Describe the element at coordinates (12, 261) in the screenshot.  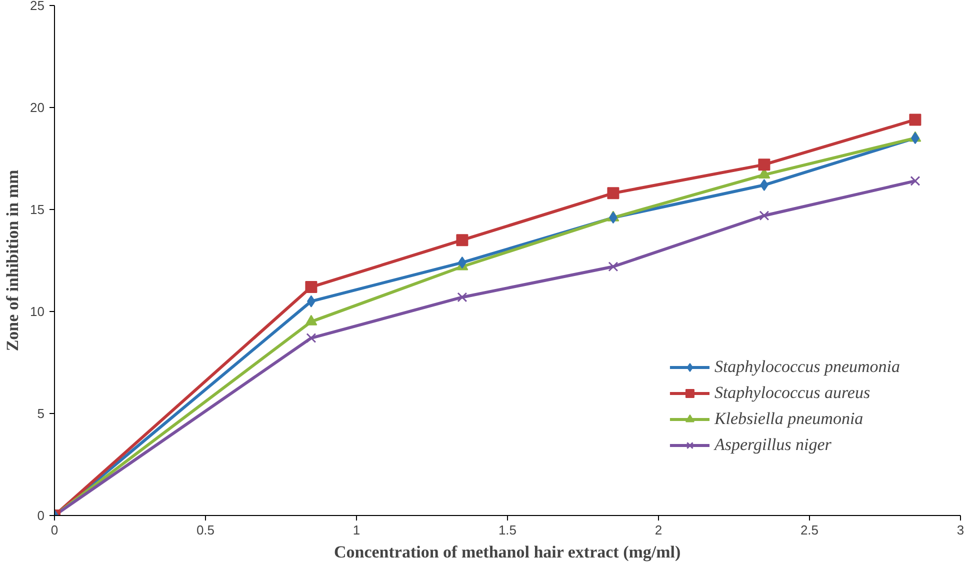
I see `y-axis-title: Zone of inhibition in mm` at that location.